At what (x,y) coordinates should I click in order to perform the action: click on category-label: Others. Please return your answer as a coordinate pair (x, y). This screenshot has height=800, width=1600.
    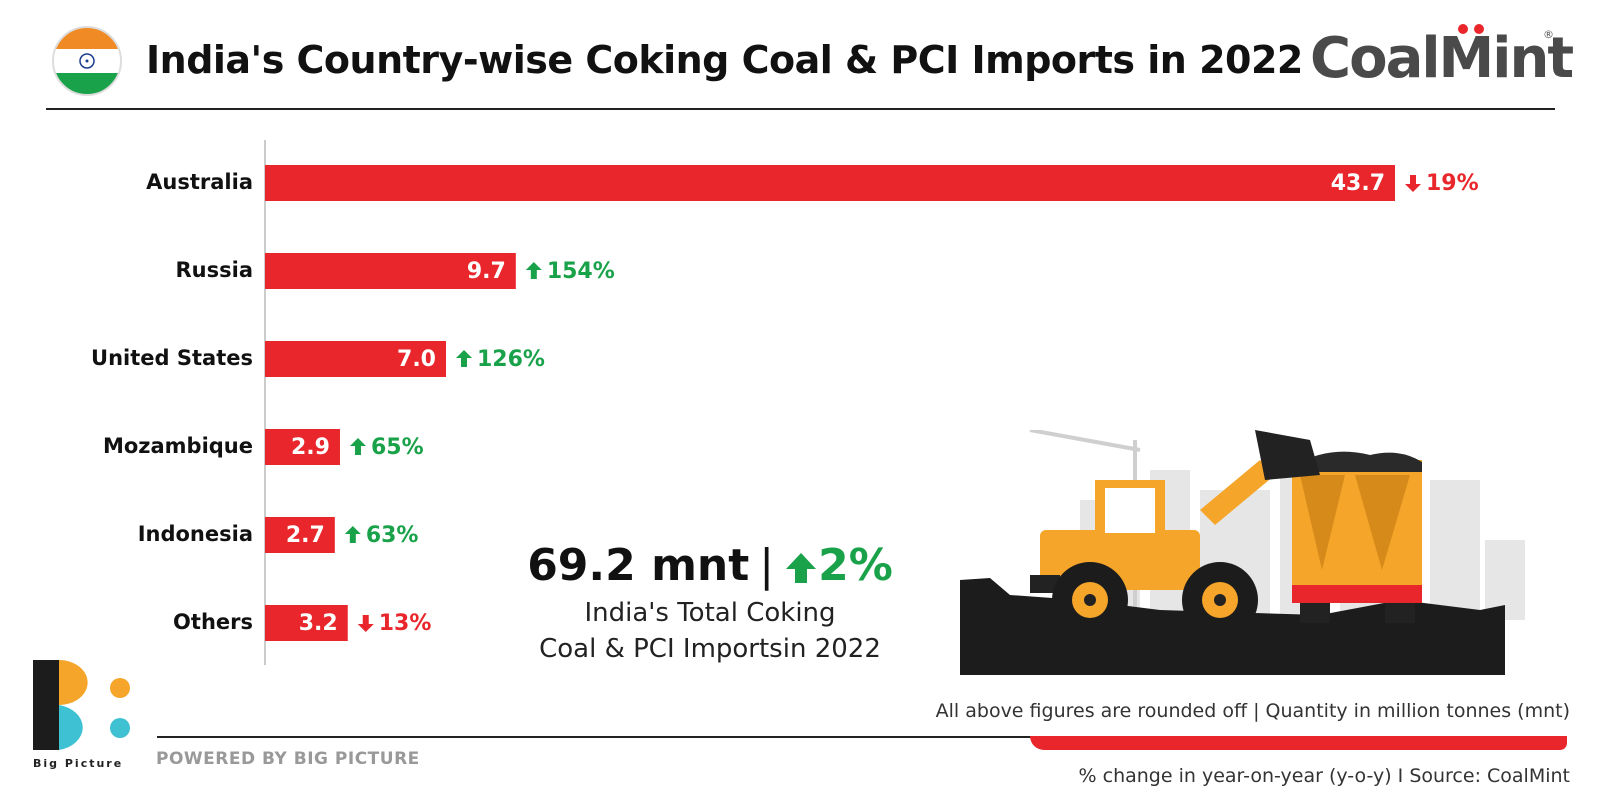
    Looking at the image, I should click on (213, 622).